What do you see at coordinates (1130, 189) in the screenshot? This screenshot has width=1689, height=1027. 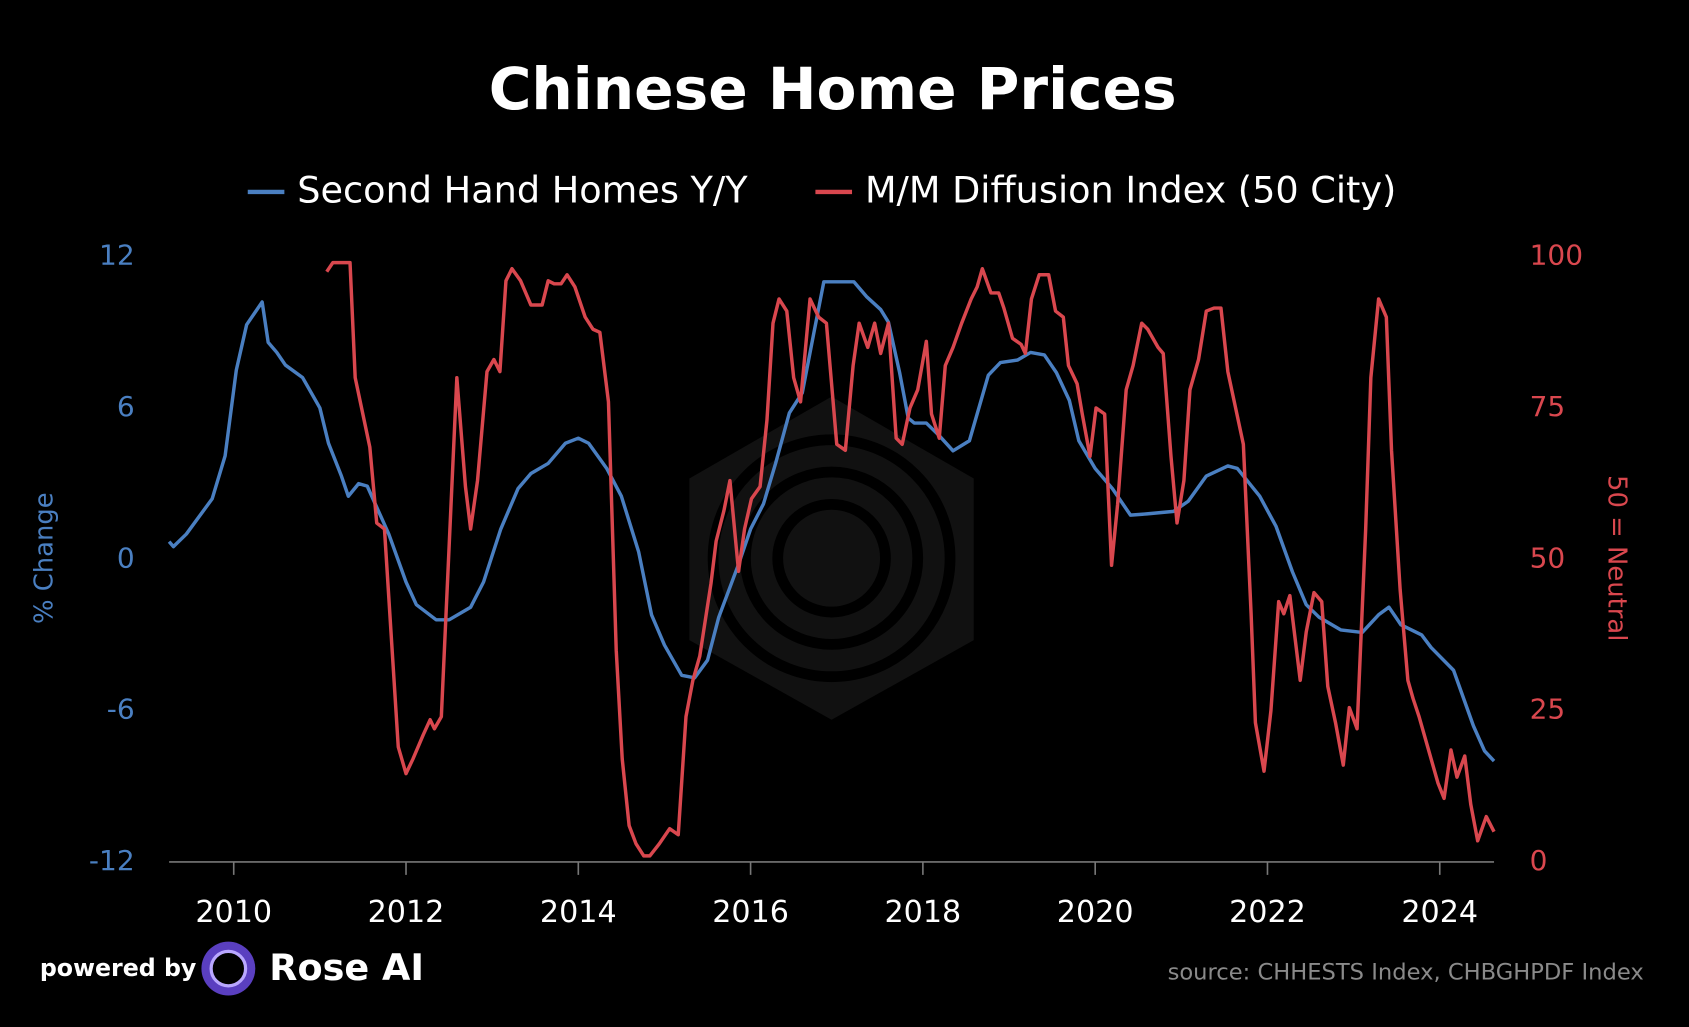 I see `legend-label: M/M Diffusion Index (50 City)` at bounding box center [1130, 189].